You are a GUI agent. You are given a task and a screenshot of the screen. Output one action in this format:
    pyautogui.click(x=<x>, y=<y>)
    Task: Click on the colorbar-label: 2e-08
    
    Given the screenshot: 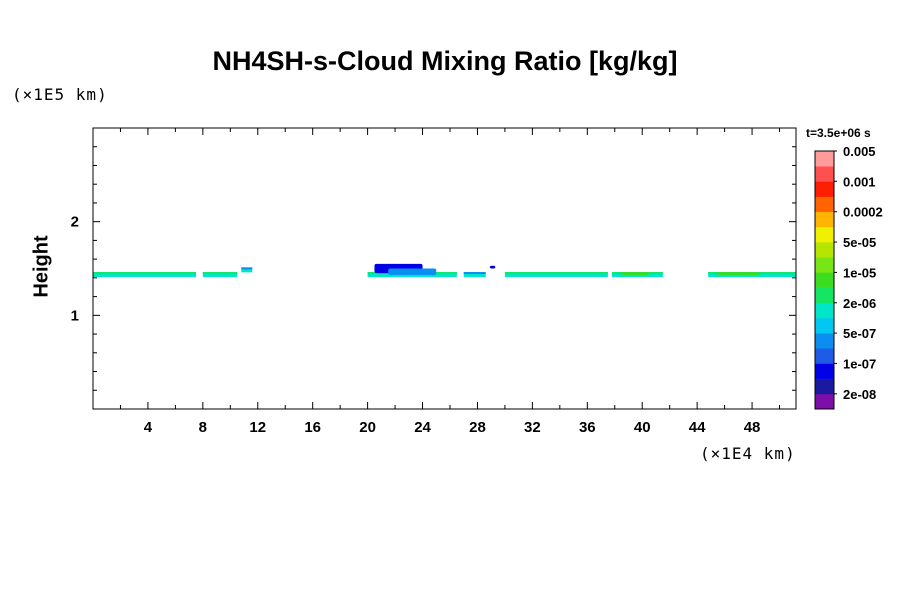 What is the action you would take?
    pyautogui.click(x=859, y=394)
    